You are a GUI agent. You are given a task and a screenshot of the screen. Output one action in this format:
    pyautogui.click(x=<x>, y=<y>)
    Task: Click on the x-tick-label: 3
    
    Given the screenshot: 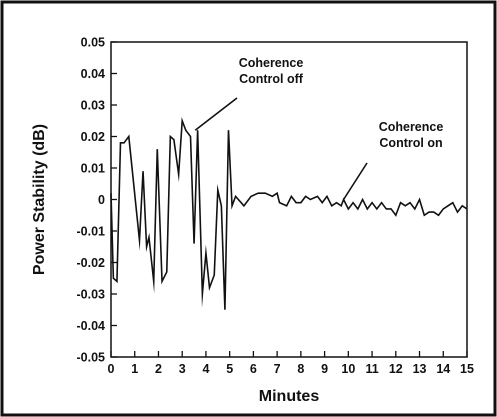 What is the action you would take?
    pyautogui.click(x=182, y=369)
    